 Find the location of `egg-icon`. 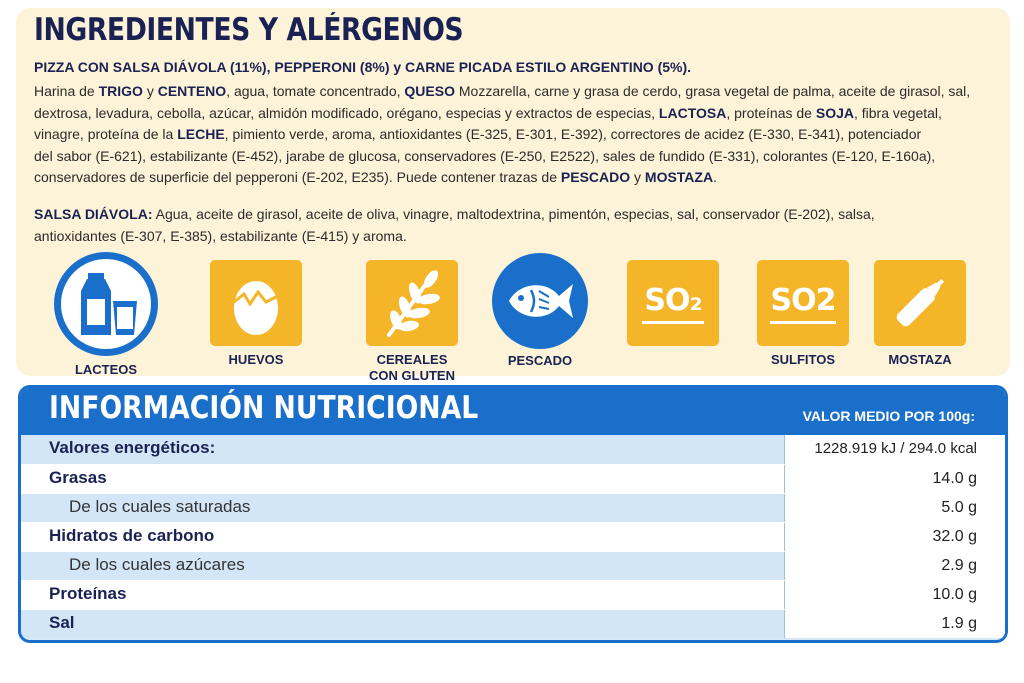

egg-icon is located at coordinates (256, 303).